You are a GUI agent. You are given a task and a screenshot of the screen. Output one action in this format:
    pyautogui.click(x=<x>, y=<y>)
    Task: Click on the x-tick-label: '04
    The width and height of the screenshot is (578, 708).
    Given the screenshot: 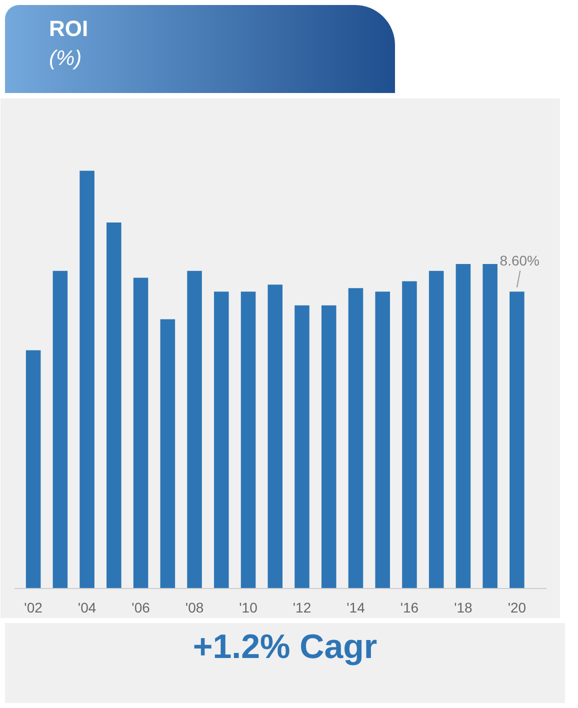 What is the action you would take?
    pyautogui.click(x=87, y=608)
    